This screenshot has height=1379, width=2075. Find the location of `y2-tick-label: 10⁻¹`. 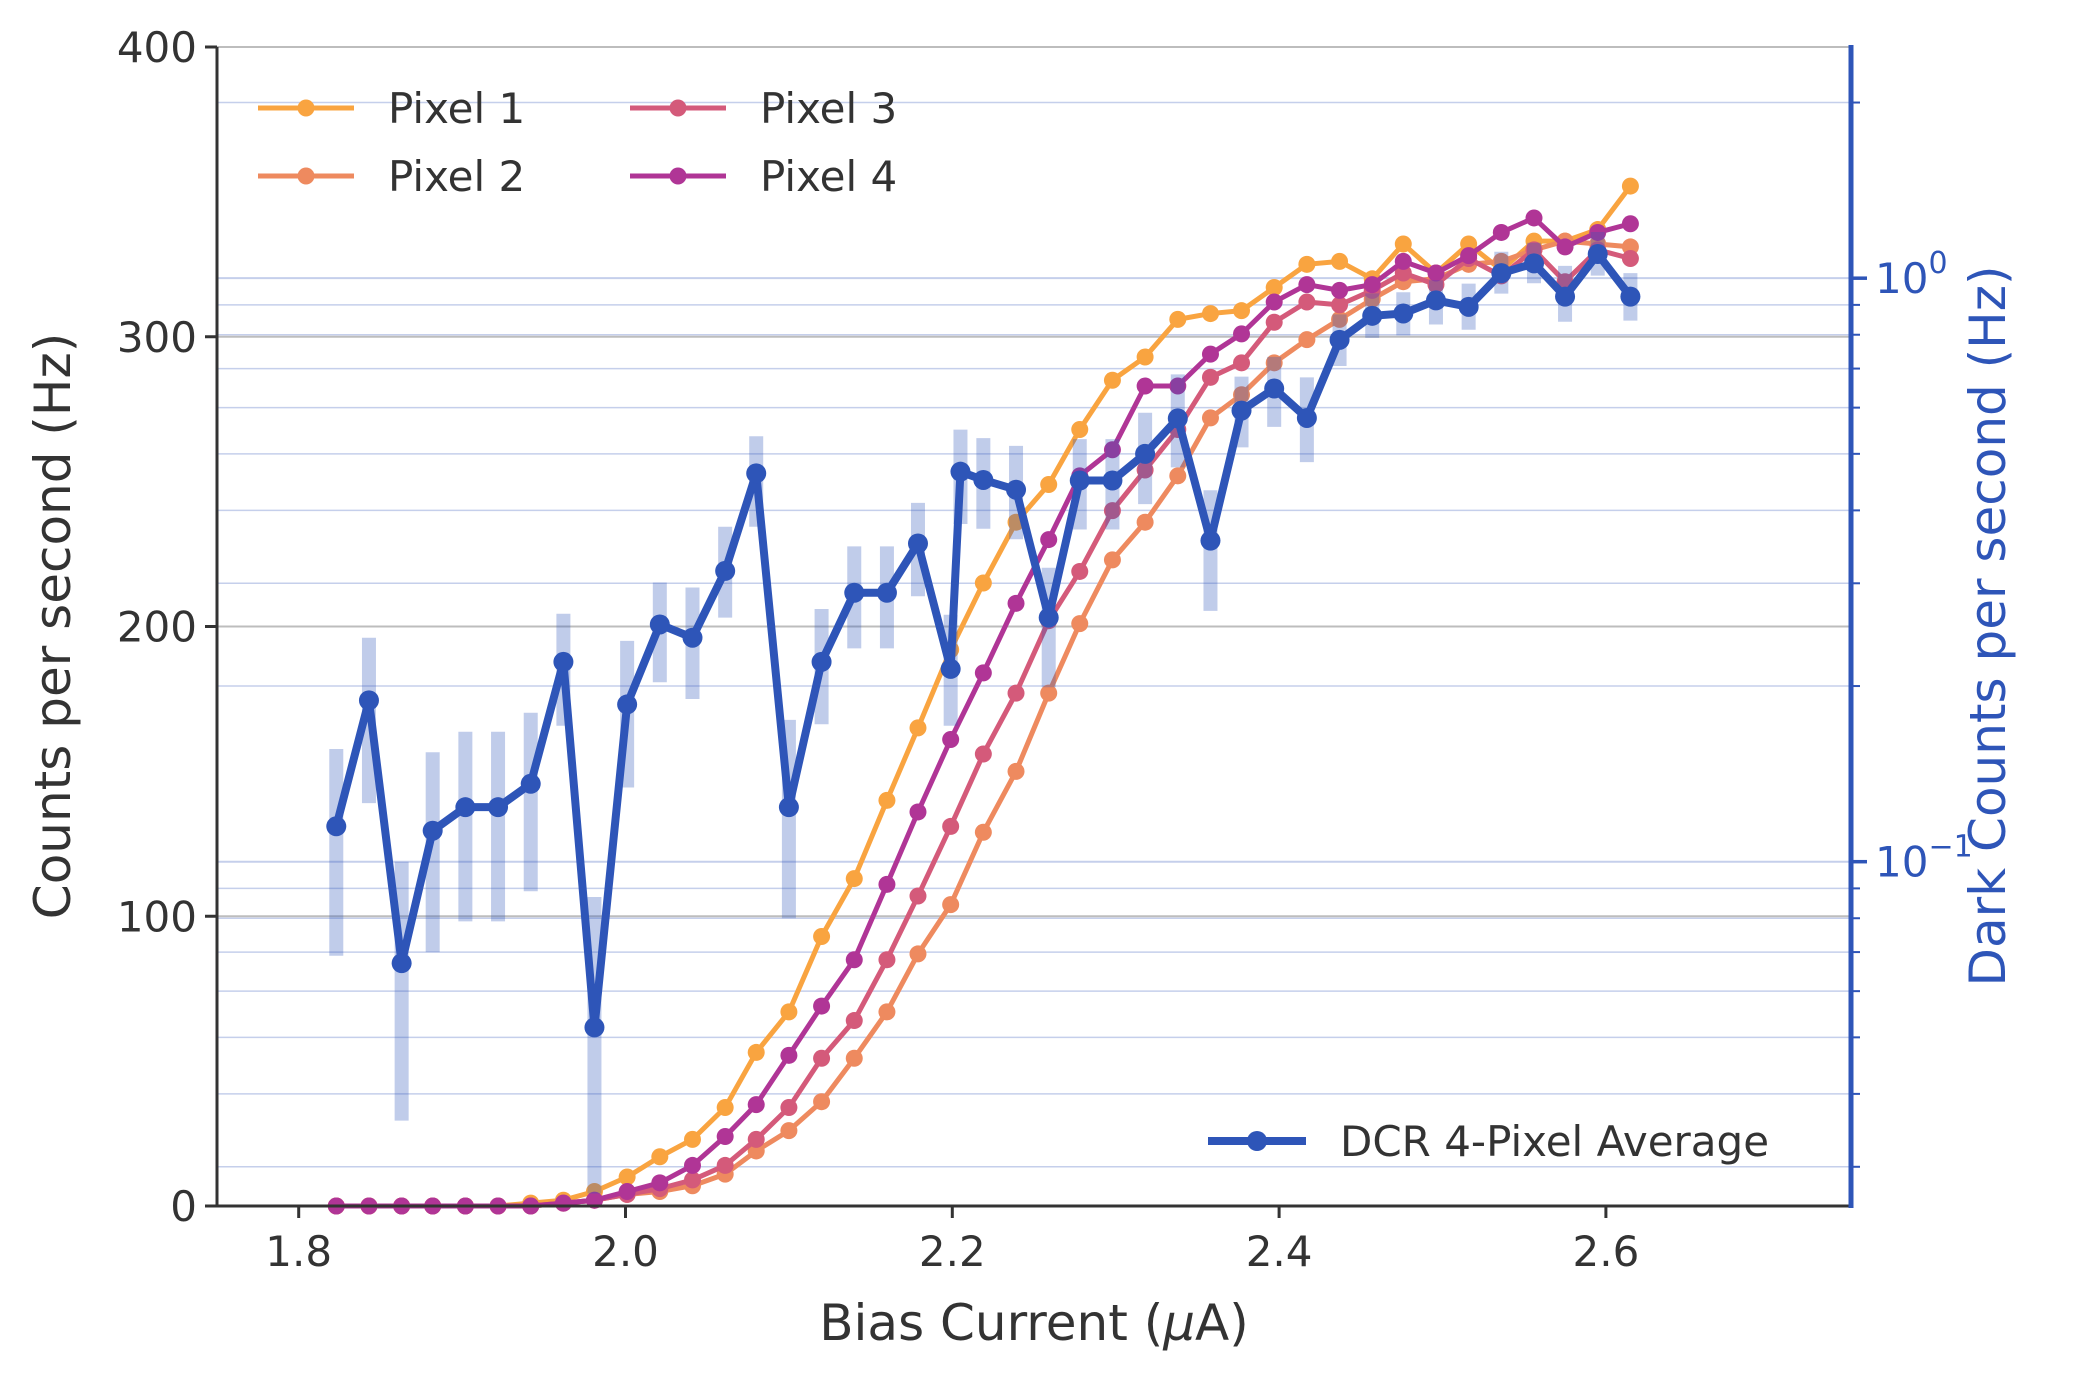

y2-tick-label: 10⁻¹ is located at coordinates (1924, 858).